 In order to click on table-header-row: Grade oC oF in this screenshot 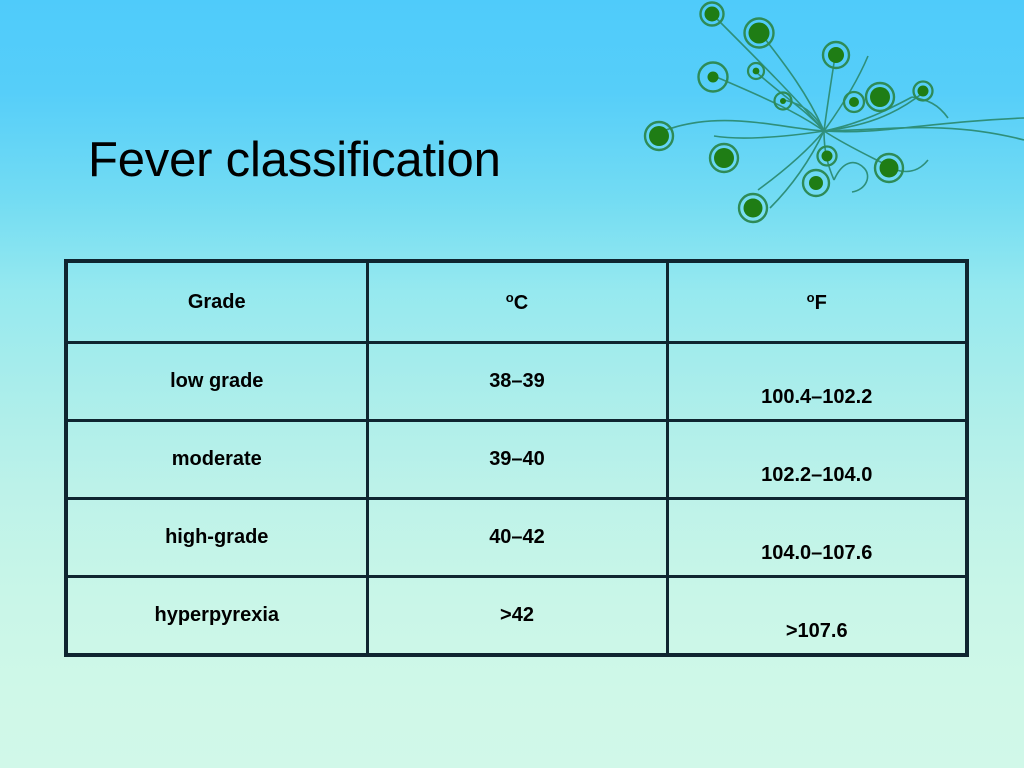, I will do `click(516, 301)`.